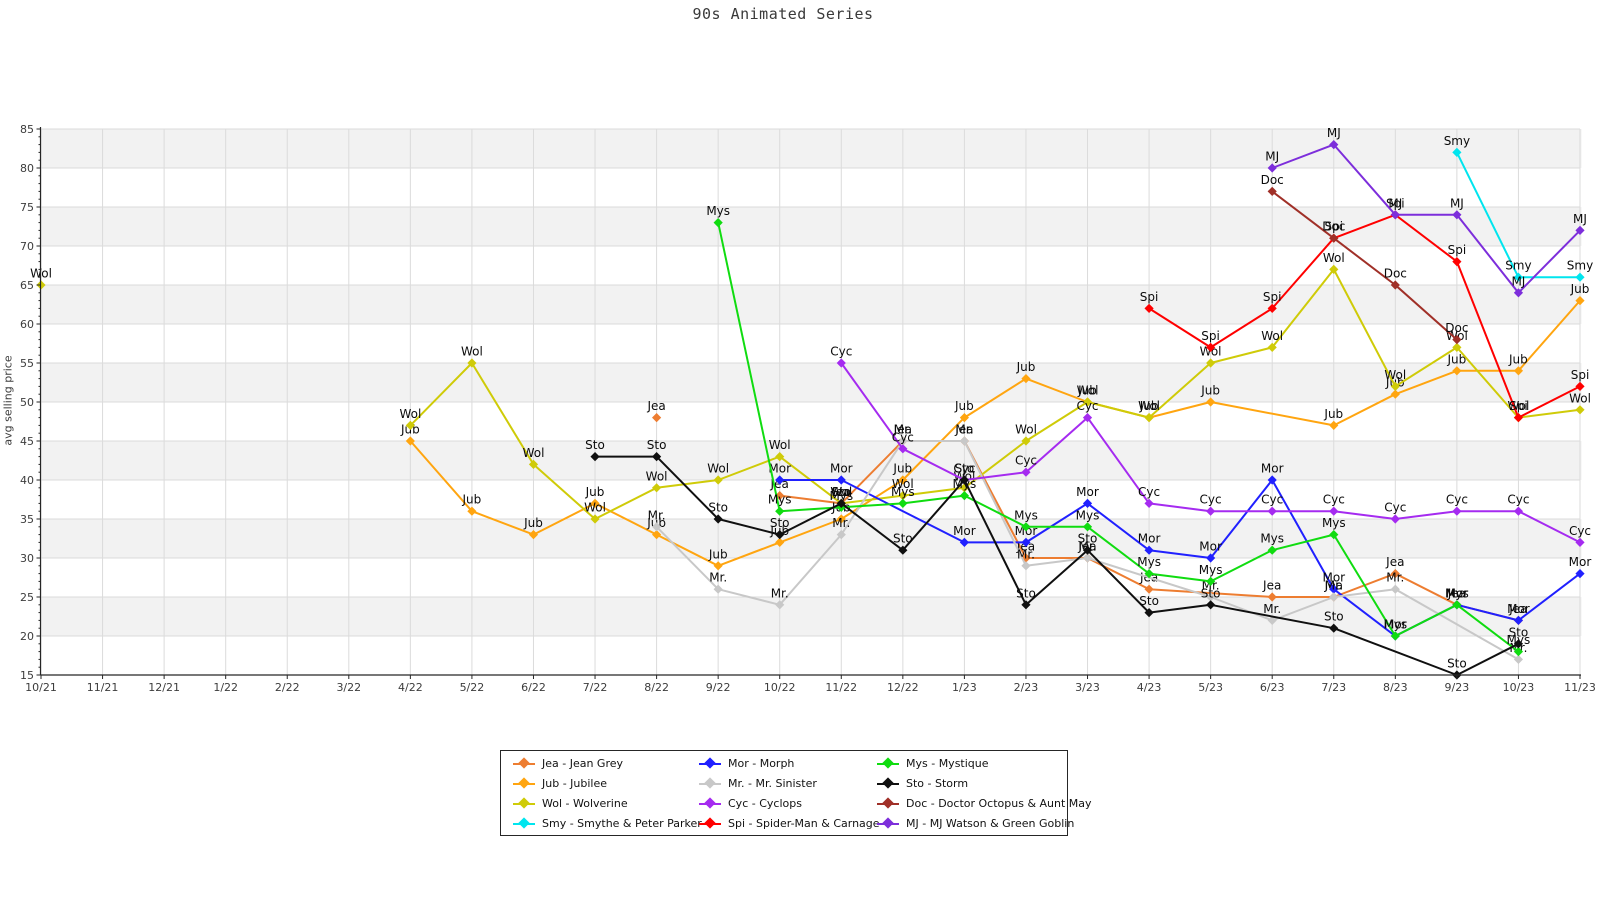 The image size is (1600, 900). What do you see at coordinates (788, 783) in the screenshot?
I see `legend-item-mr: Mr. - Mr. Sinister` at bounding box center [788, 783].